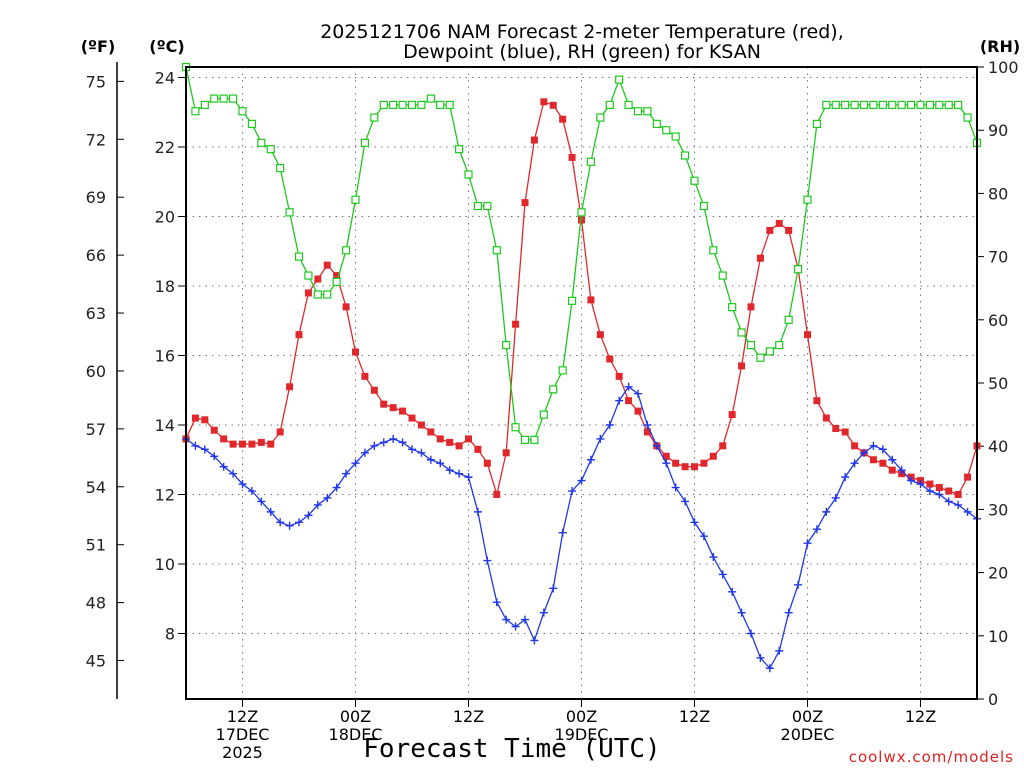  What do you see at coordinates (243, 734) in the screenshot?
I see `time-tick-label: 17DEC` at bounding box center [243, 734].